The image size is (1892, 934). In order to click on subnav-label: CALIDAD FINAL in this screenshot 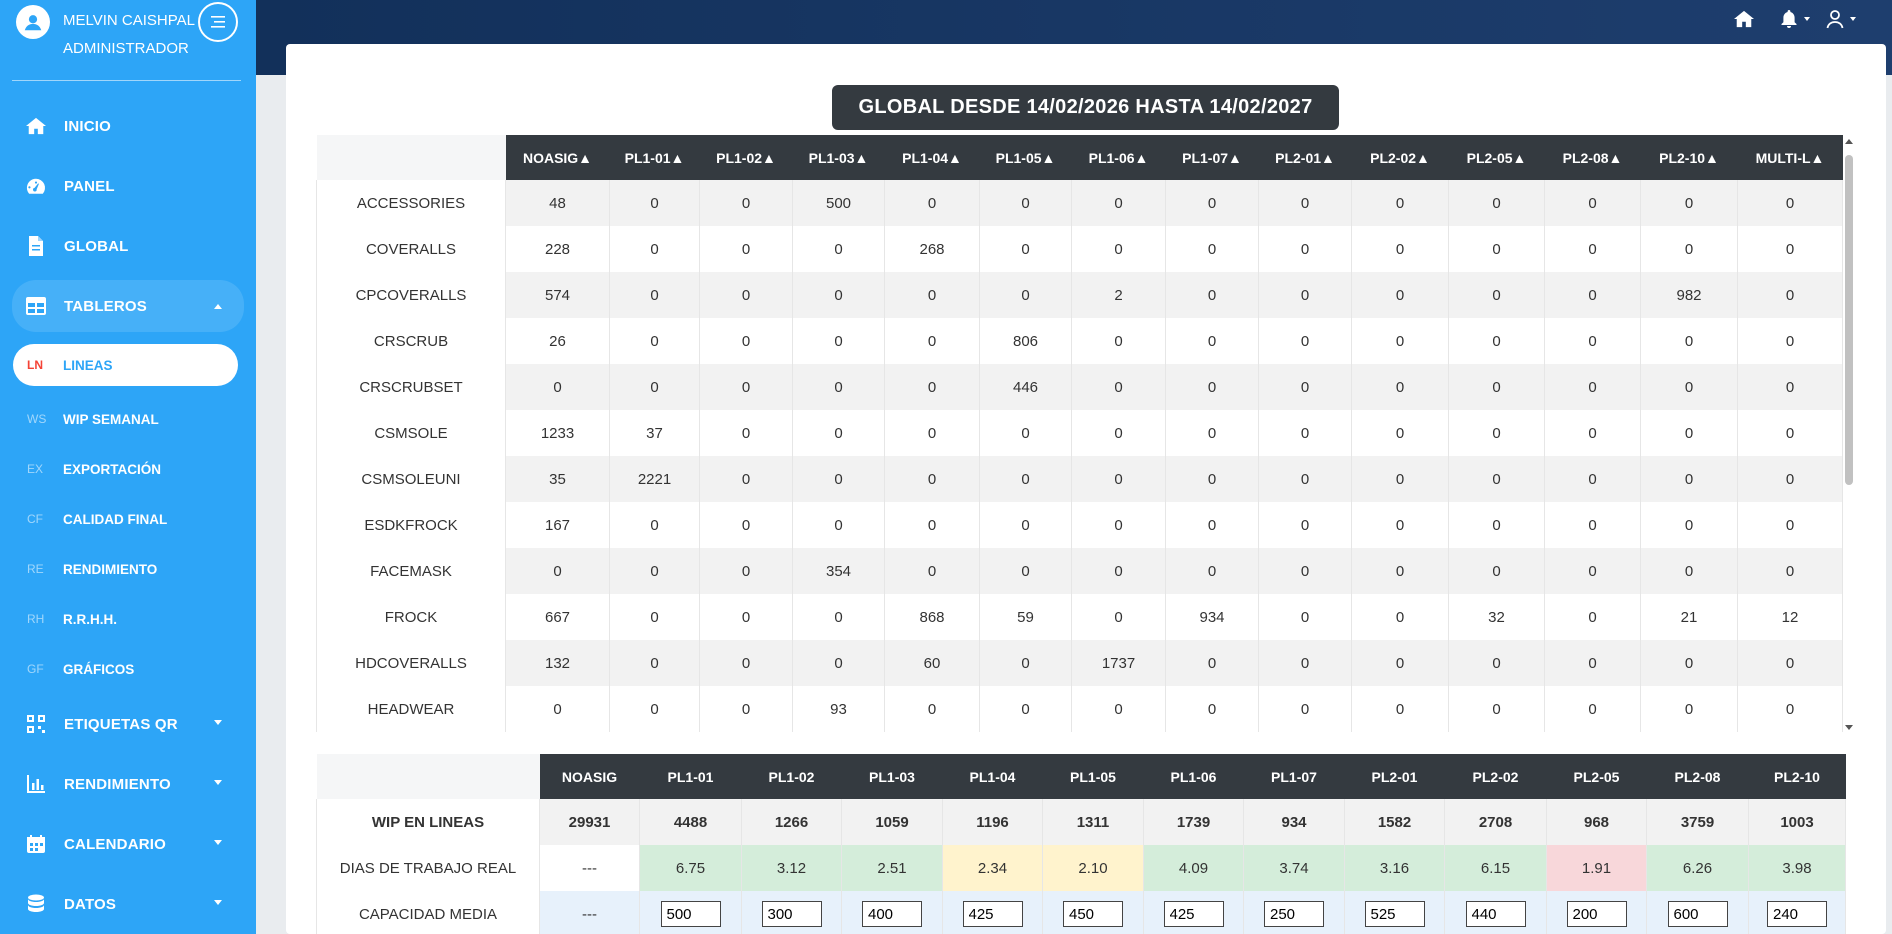, I will do `click(115, 519)`.